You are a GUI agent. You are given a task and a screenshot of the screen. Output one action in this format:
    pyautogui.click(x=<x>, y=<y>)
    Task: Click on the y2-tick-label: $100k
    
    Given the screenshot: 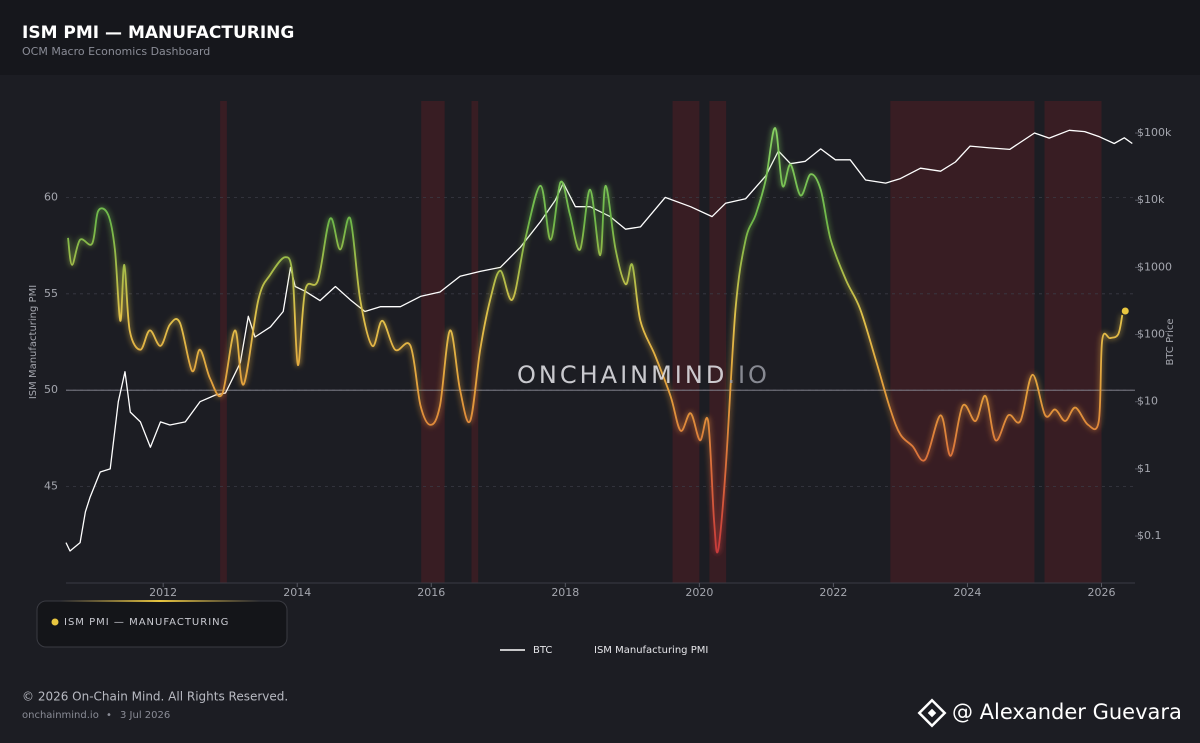 What is the action you would take?
    pyautogui.click(x=1154, y=132)
    